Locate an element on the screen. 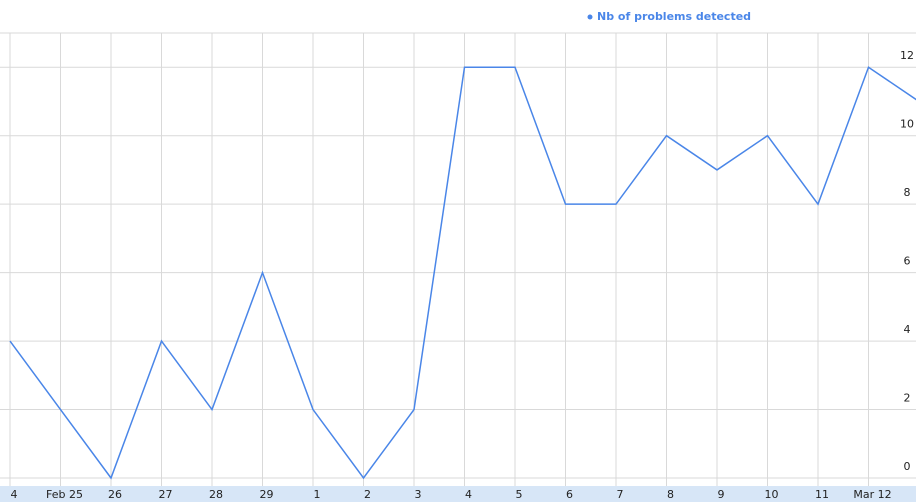 The height and width of the screenshot is (502, 916). y-tick-label: 4 is located at coordinates (907, 329).